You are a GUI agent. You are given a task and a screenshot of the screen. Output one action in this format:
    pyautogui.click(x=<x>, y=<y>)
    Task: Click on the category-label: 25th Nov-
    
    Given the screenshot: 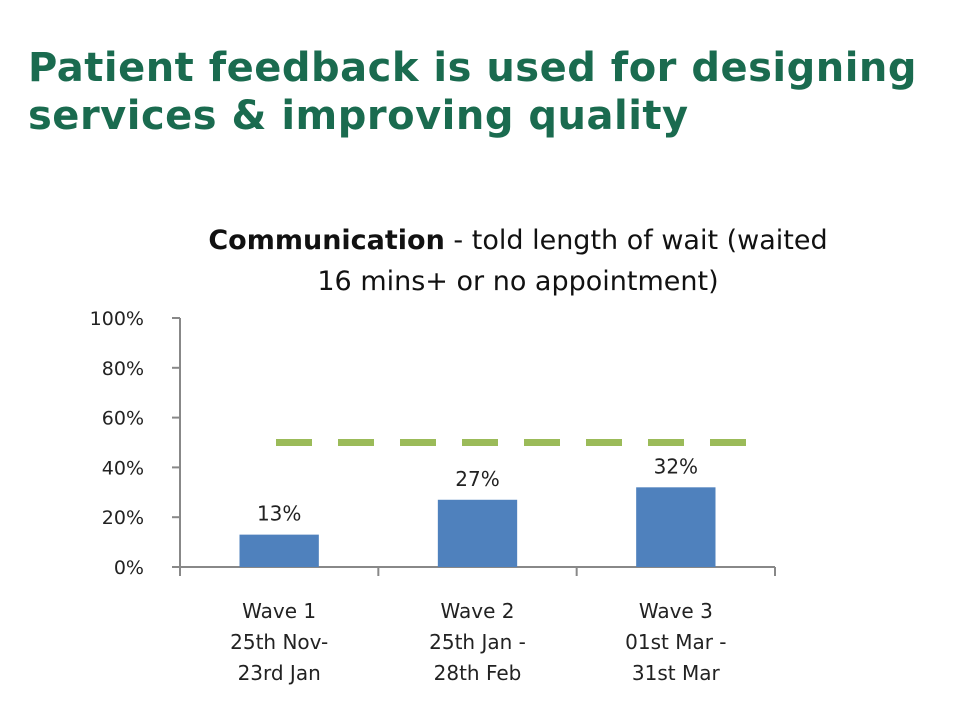 What is the action you would take?
    pyautogui.click(x=279, y=642)
    